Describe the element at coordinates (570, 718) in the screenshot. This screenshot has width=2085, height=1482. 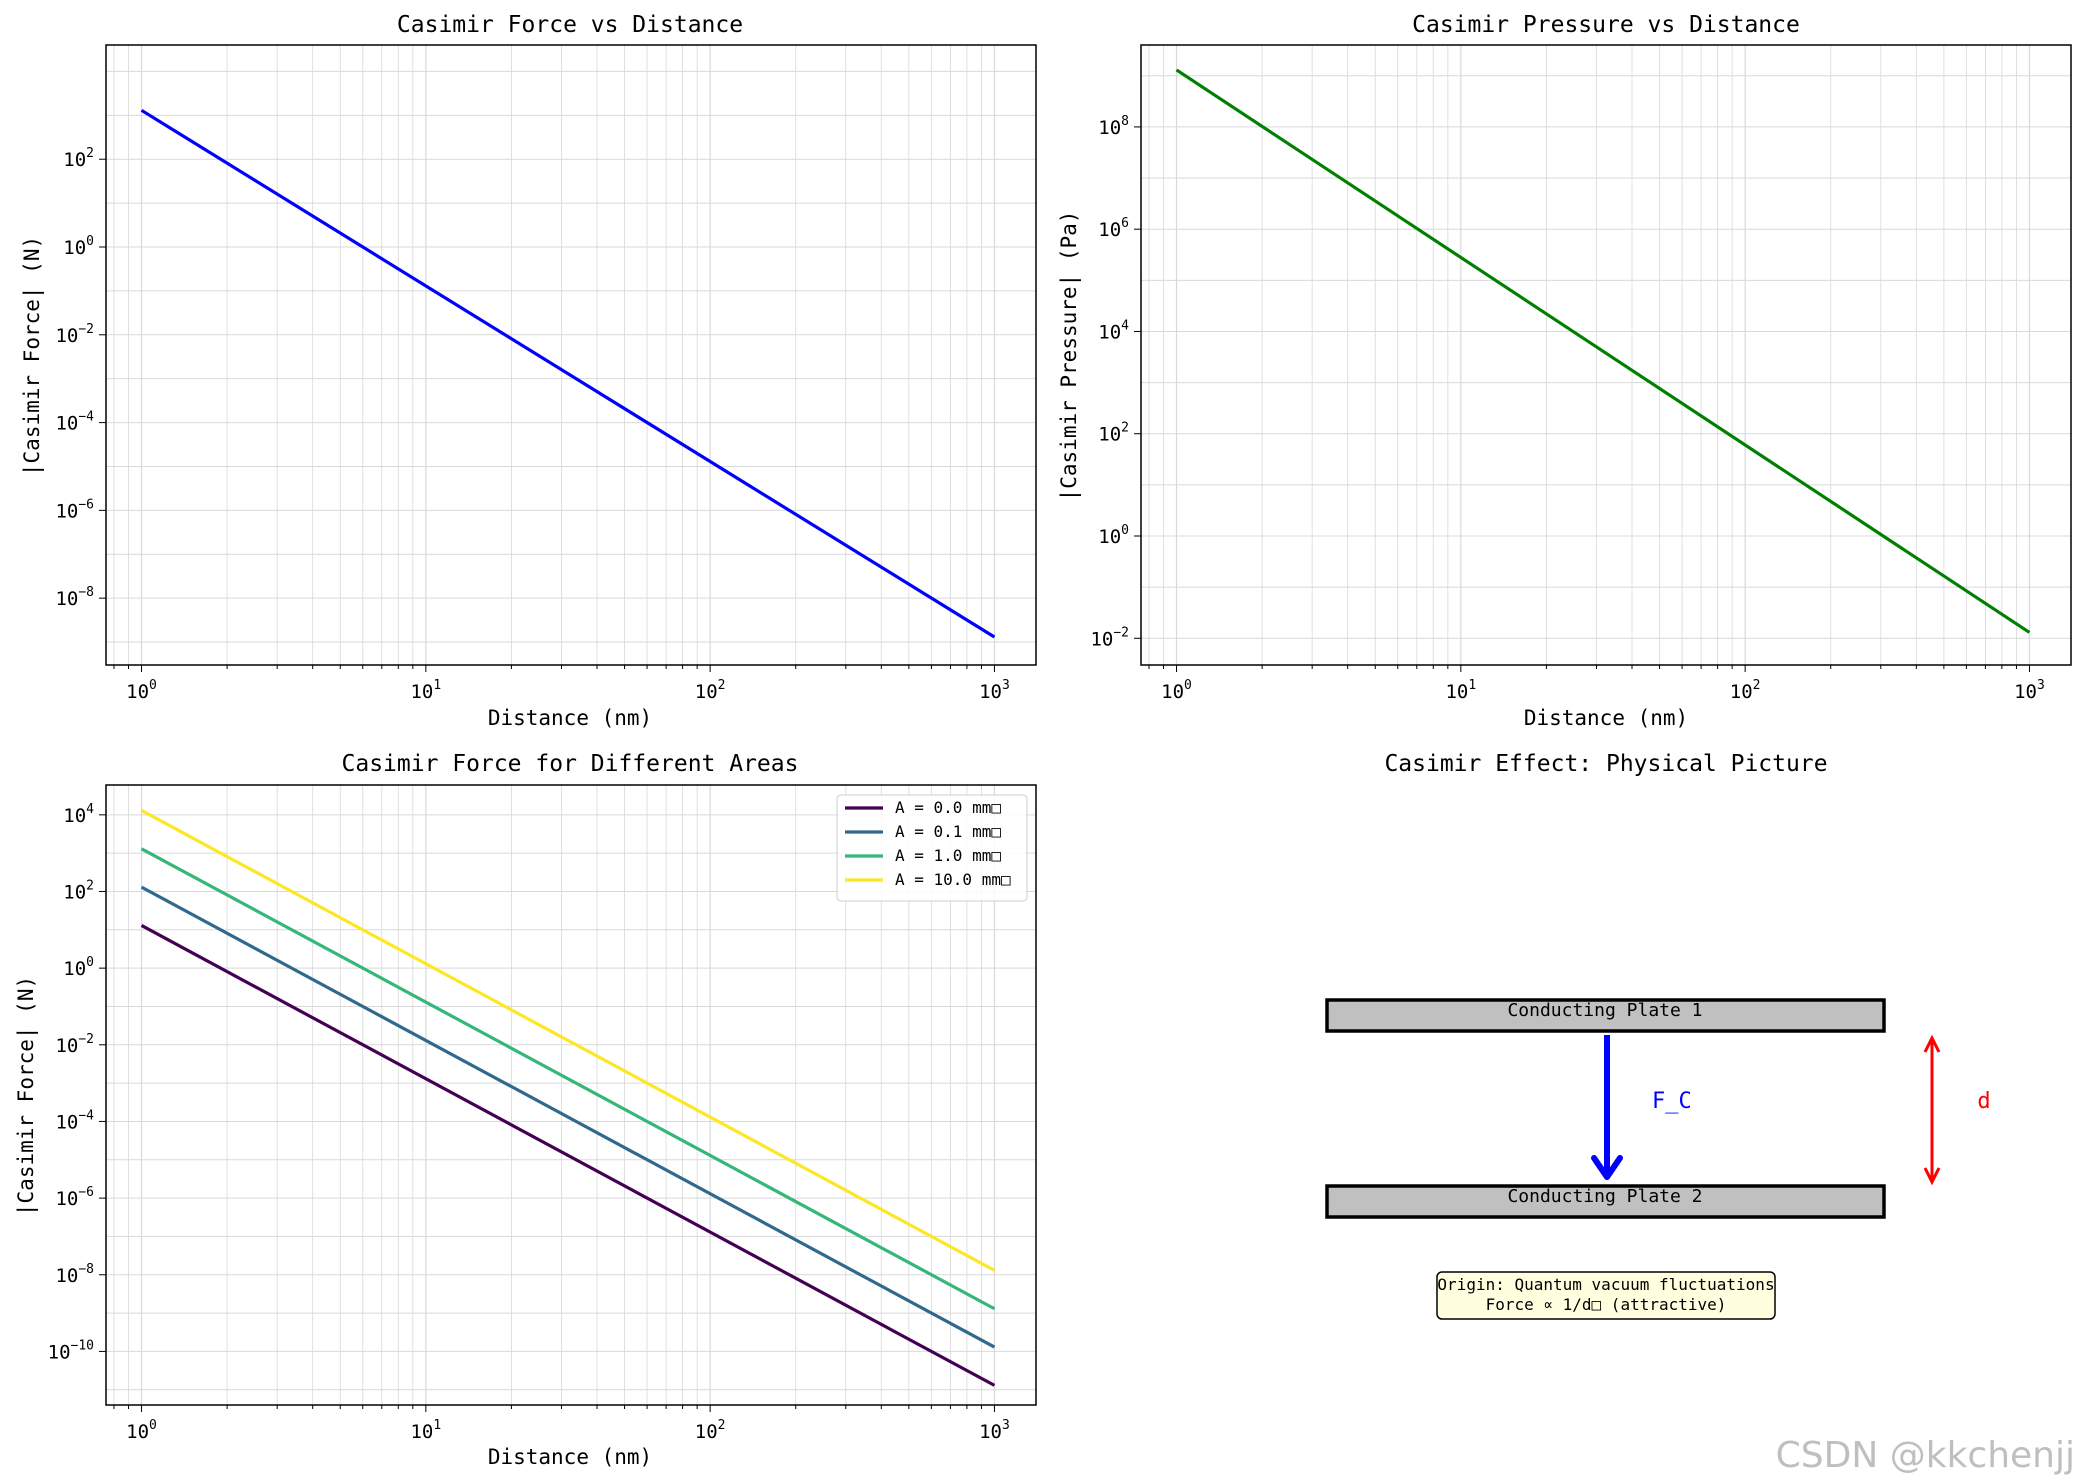
I see `panel1-xlabel: Distance (nm)` at that location.